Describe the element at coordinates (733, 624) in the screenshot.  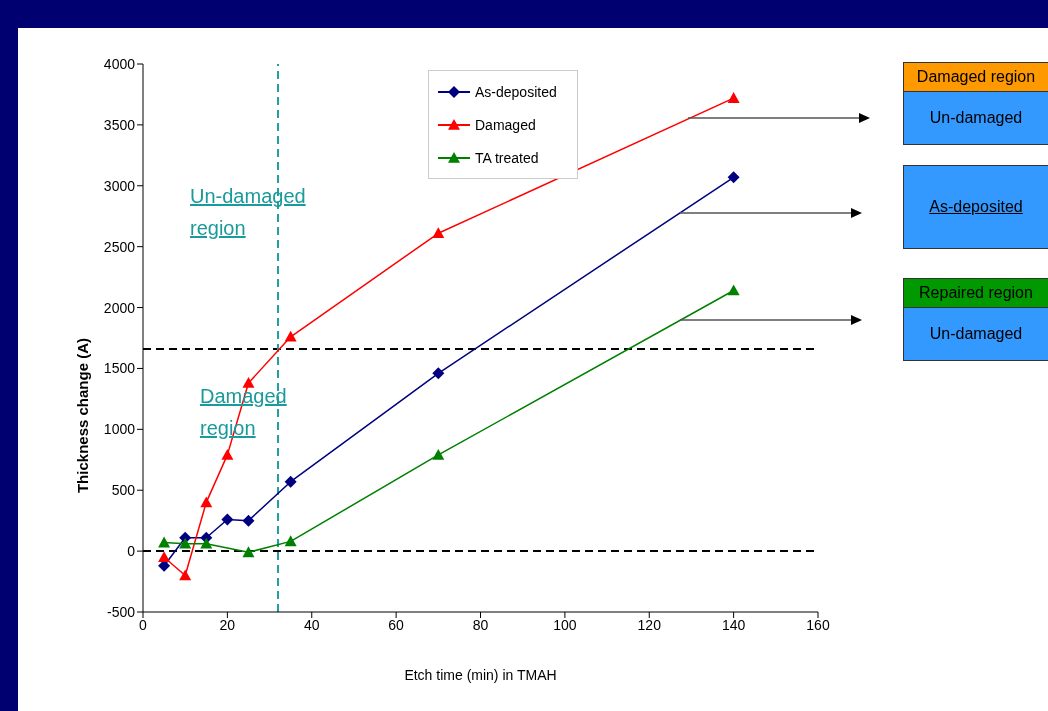
I see `x-tick-label: 140` at that location.